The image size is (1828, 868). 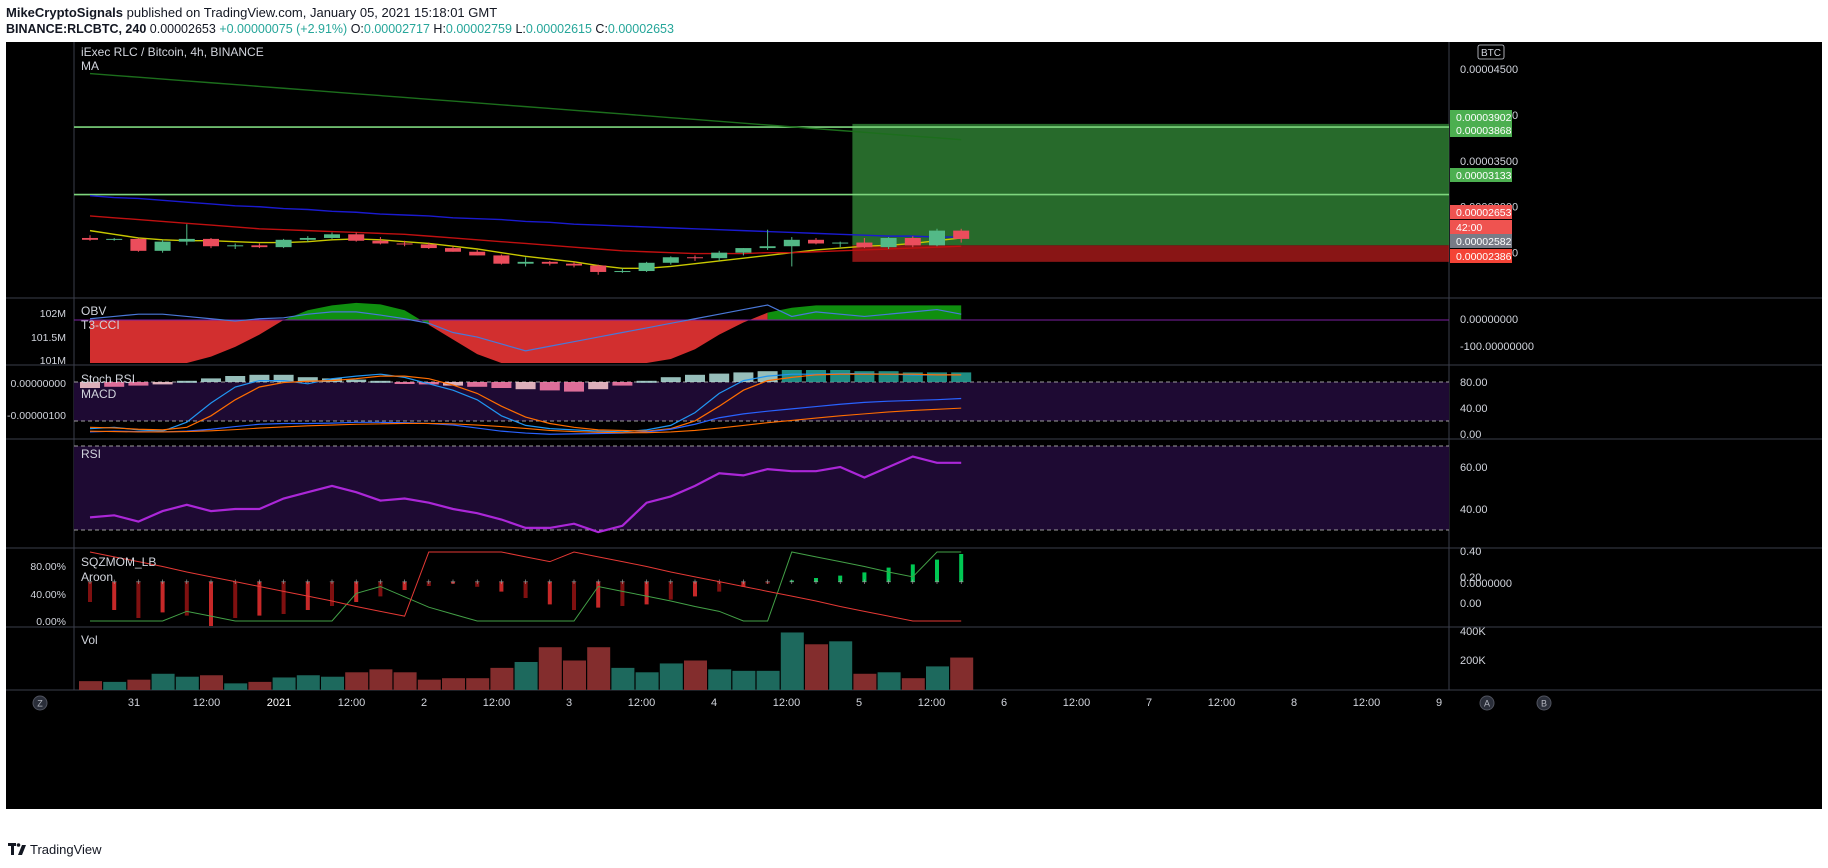 What do you see at coordinates (714, 703) in the screenshot?
I see `time-axis-label: 4` at bounding box center [714, 703].